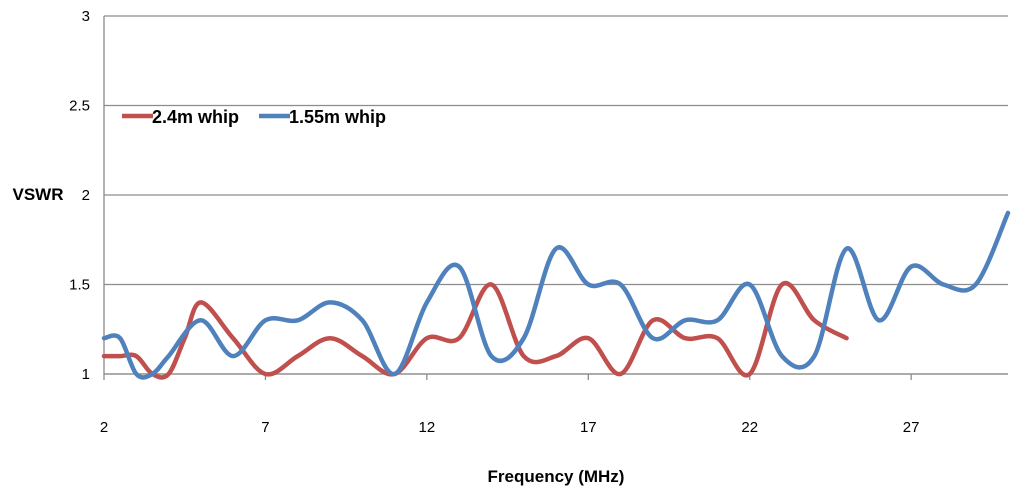 This screenshot has width=1018, height=495. Describe the element at coordinates (86, 374) in the screenshot. I see `y-tick-label: 1` at that location.